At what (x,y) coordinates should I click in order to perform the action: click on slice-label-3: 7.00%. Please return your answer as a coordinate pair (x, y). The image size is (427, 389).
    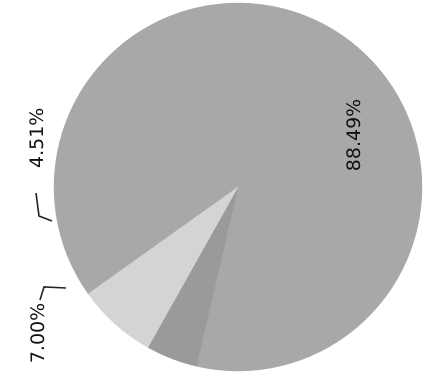
    Looking at the image, I should click on (38, 333).